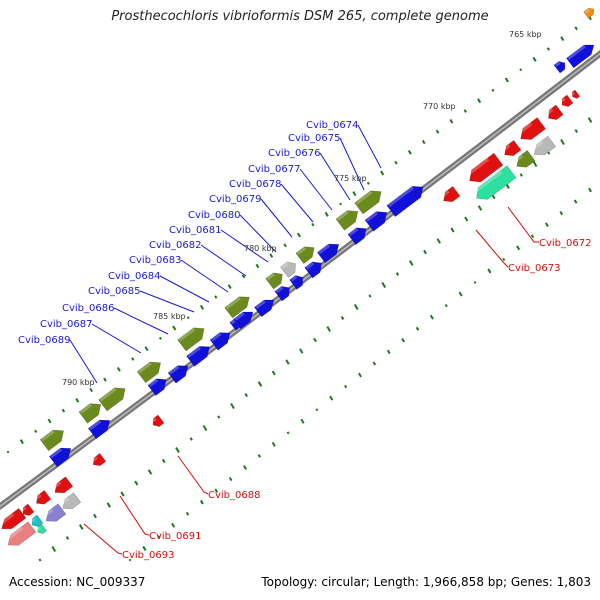  Describe the element at coordinates (175, 245) in the screenshot. I see `forward-gene-label: Cvib_0682` at that location.